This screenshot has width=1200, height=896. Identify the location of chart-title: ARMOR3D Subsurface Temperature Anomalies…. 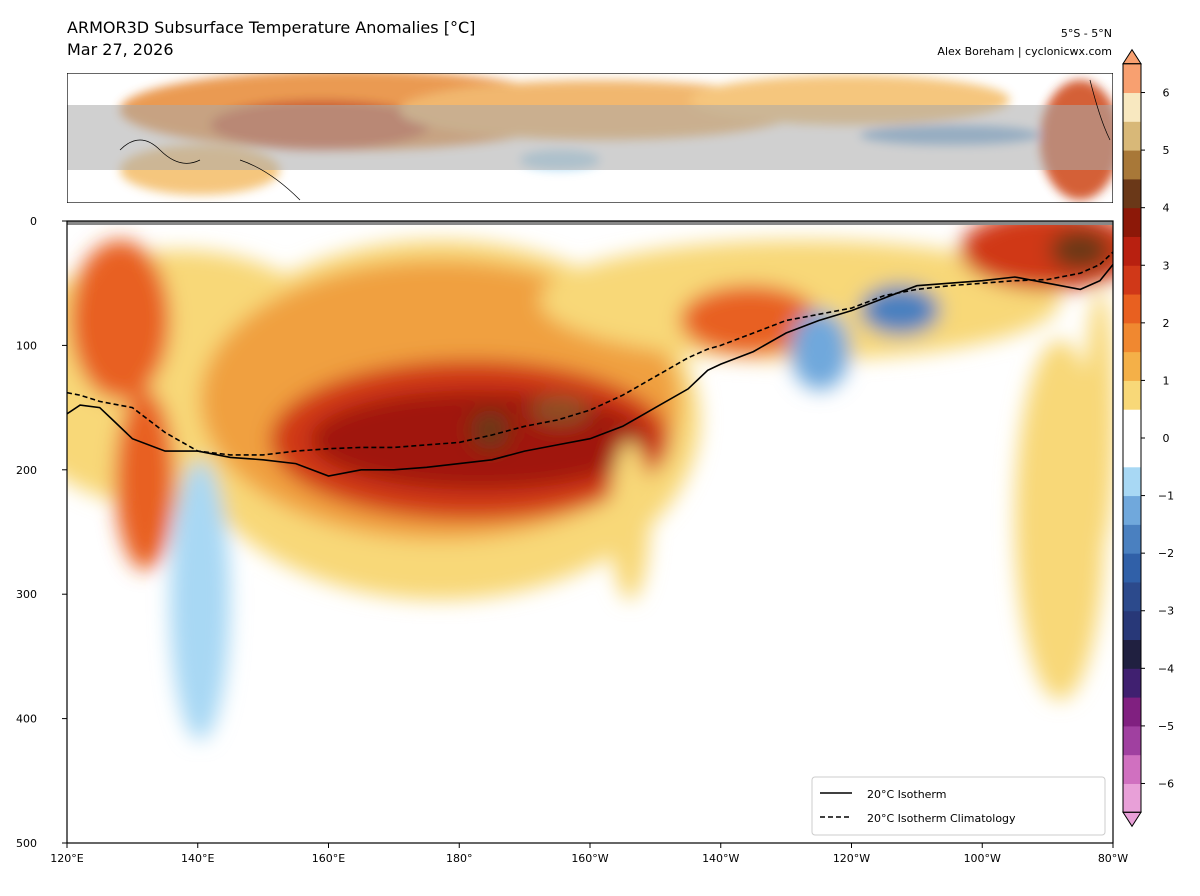
(271, 27).